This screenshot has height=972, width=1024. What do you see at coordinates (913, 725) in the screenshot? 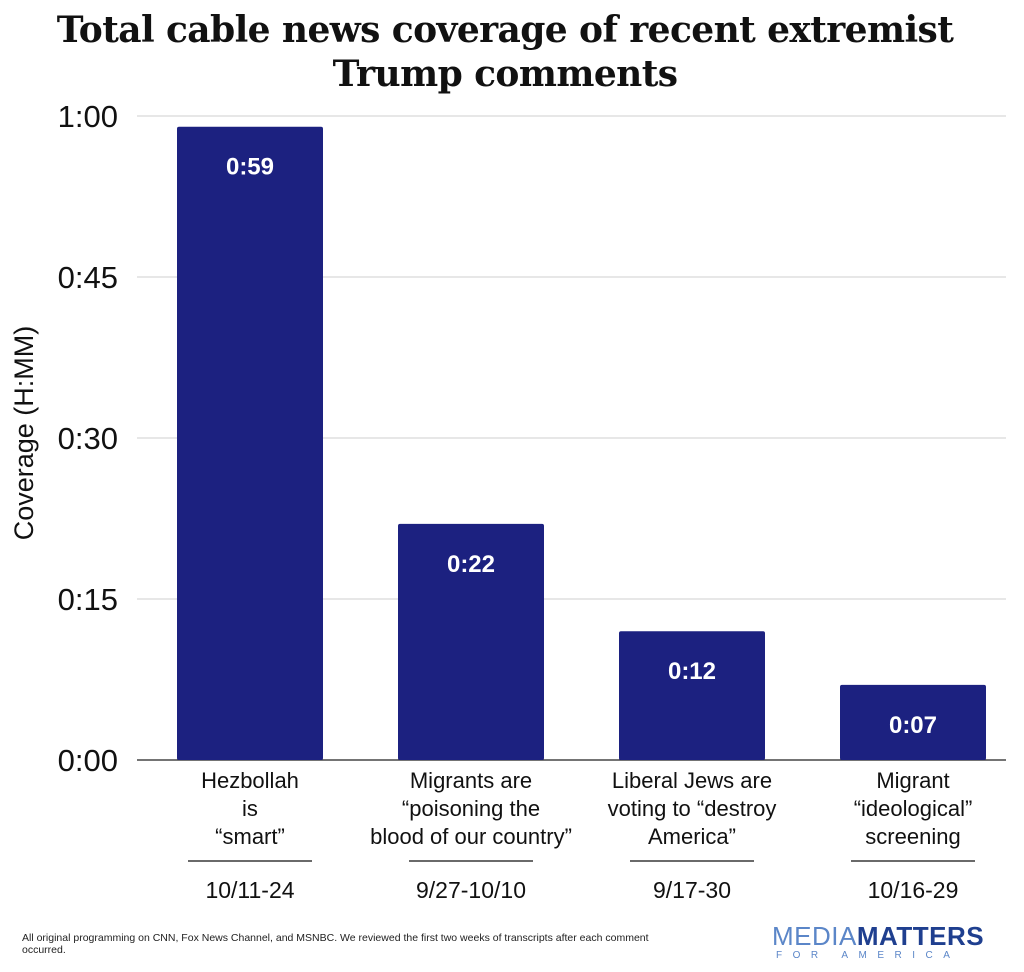
I see `bar-value-label-3: 0:07` at bounding box center [913, 725].